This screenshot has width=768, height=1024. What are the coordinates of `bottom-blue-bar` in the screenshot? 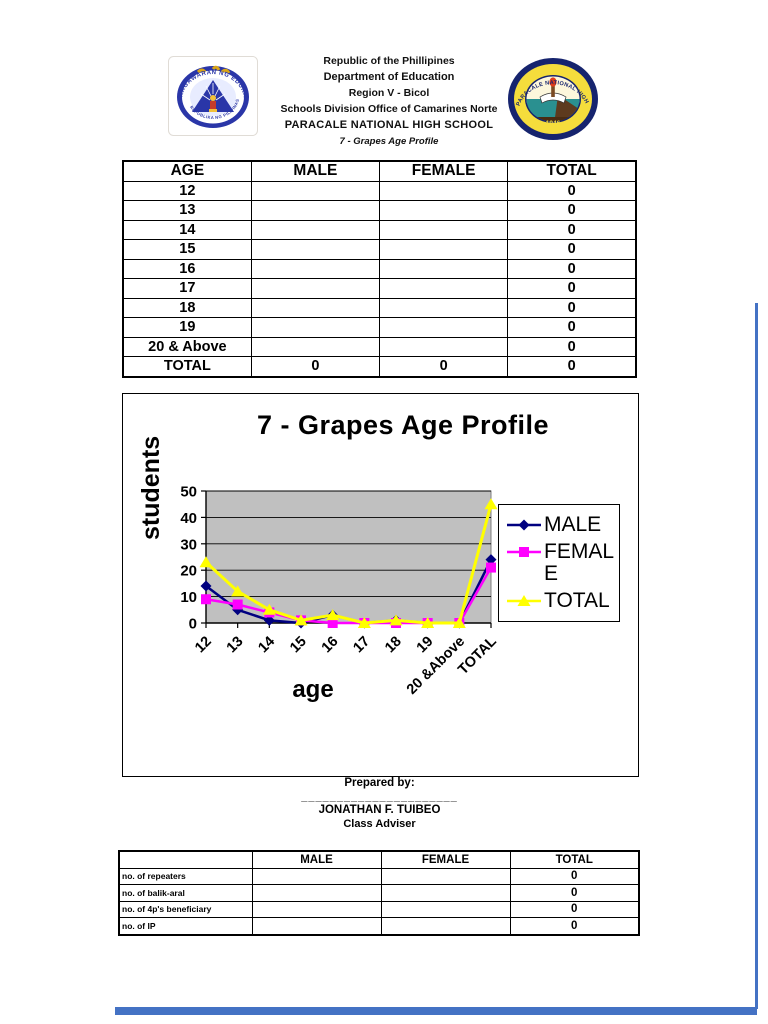 It's located at (436, 1011).